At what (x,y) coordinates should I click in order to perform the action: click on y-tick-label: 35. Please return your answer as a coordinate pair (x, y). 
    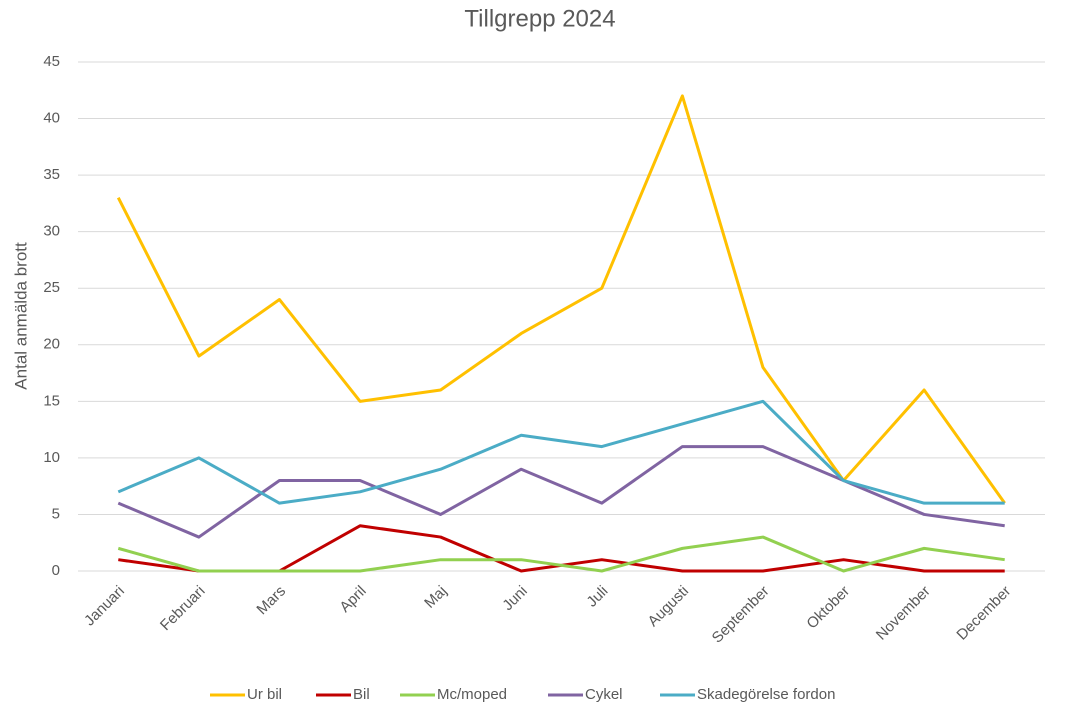
    Looking at the image, I should click on (51, 174).